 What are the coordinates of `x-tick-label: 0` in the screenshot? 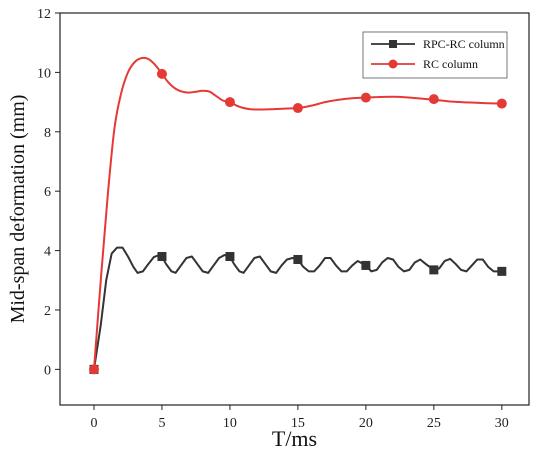 It's located at (93, 423).